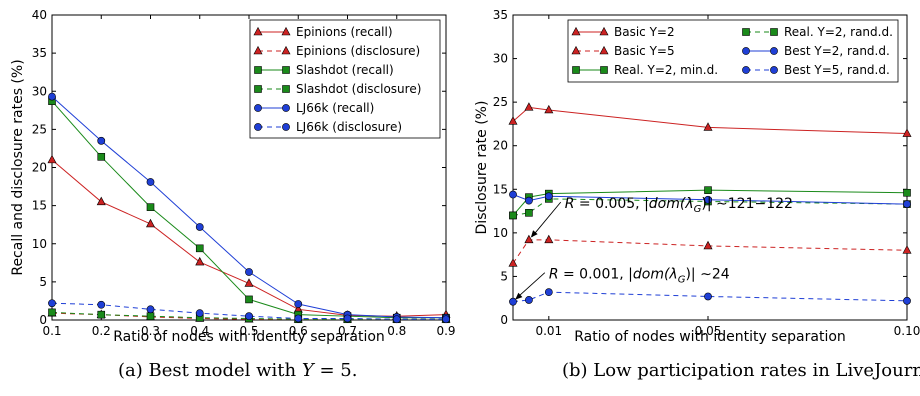  Describe the element at coordinates (150, 331) in the screenshot. I see `x-tick-label-a: 0.3` at that location.